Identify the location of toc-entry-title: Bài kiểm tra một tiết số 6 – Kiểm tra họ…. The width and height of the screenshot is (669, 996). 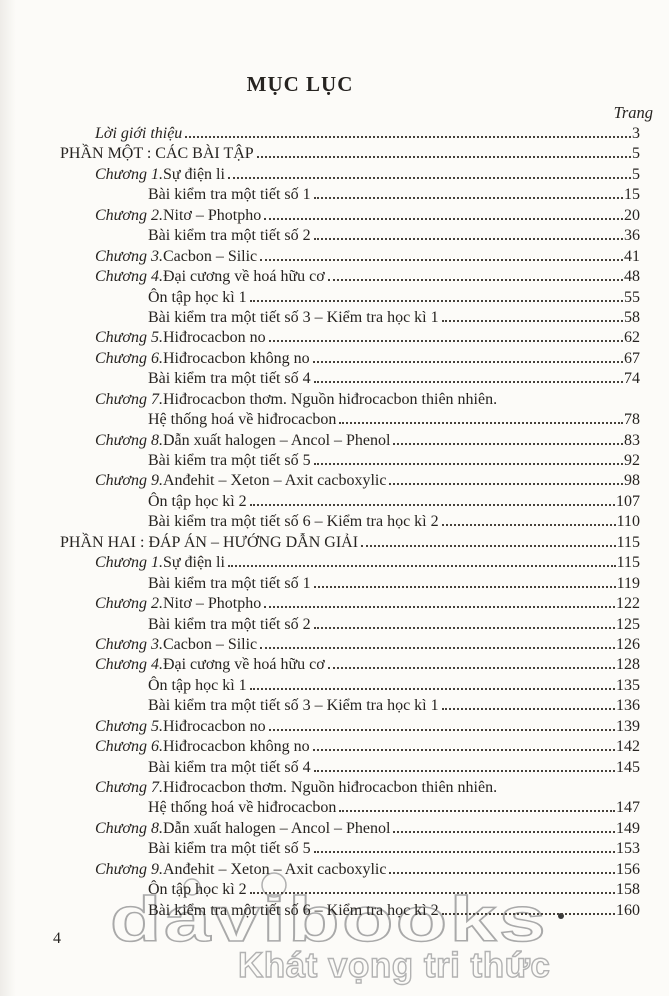
(293, 910).